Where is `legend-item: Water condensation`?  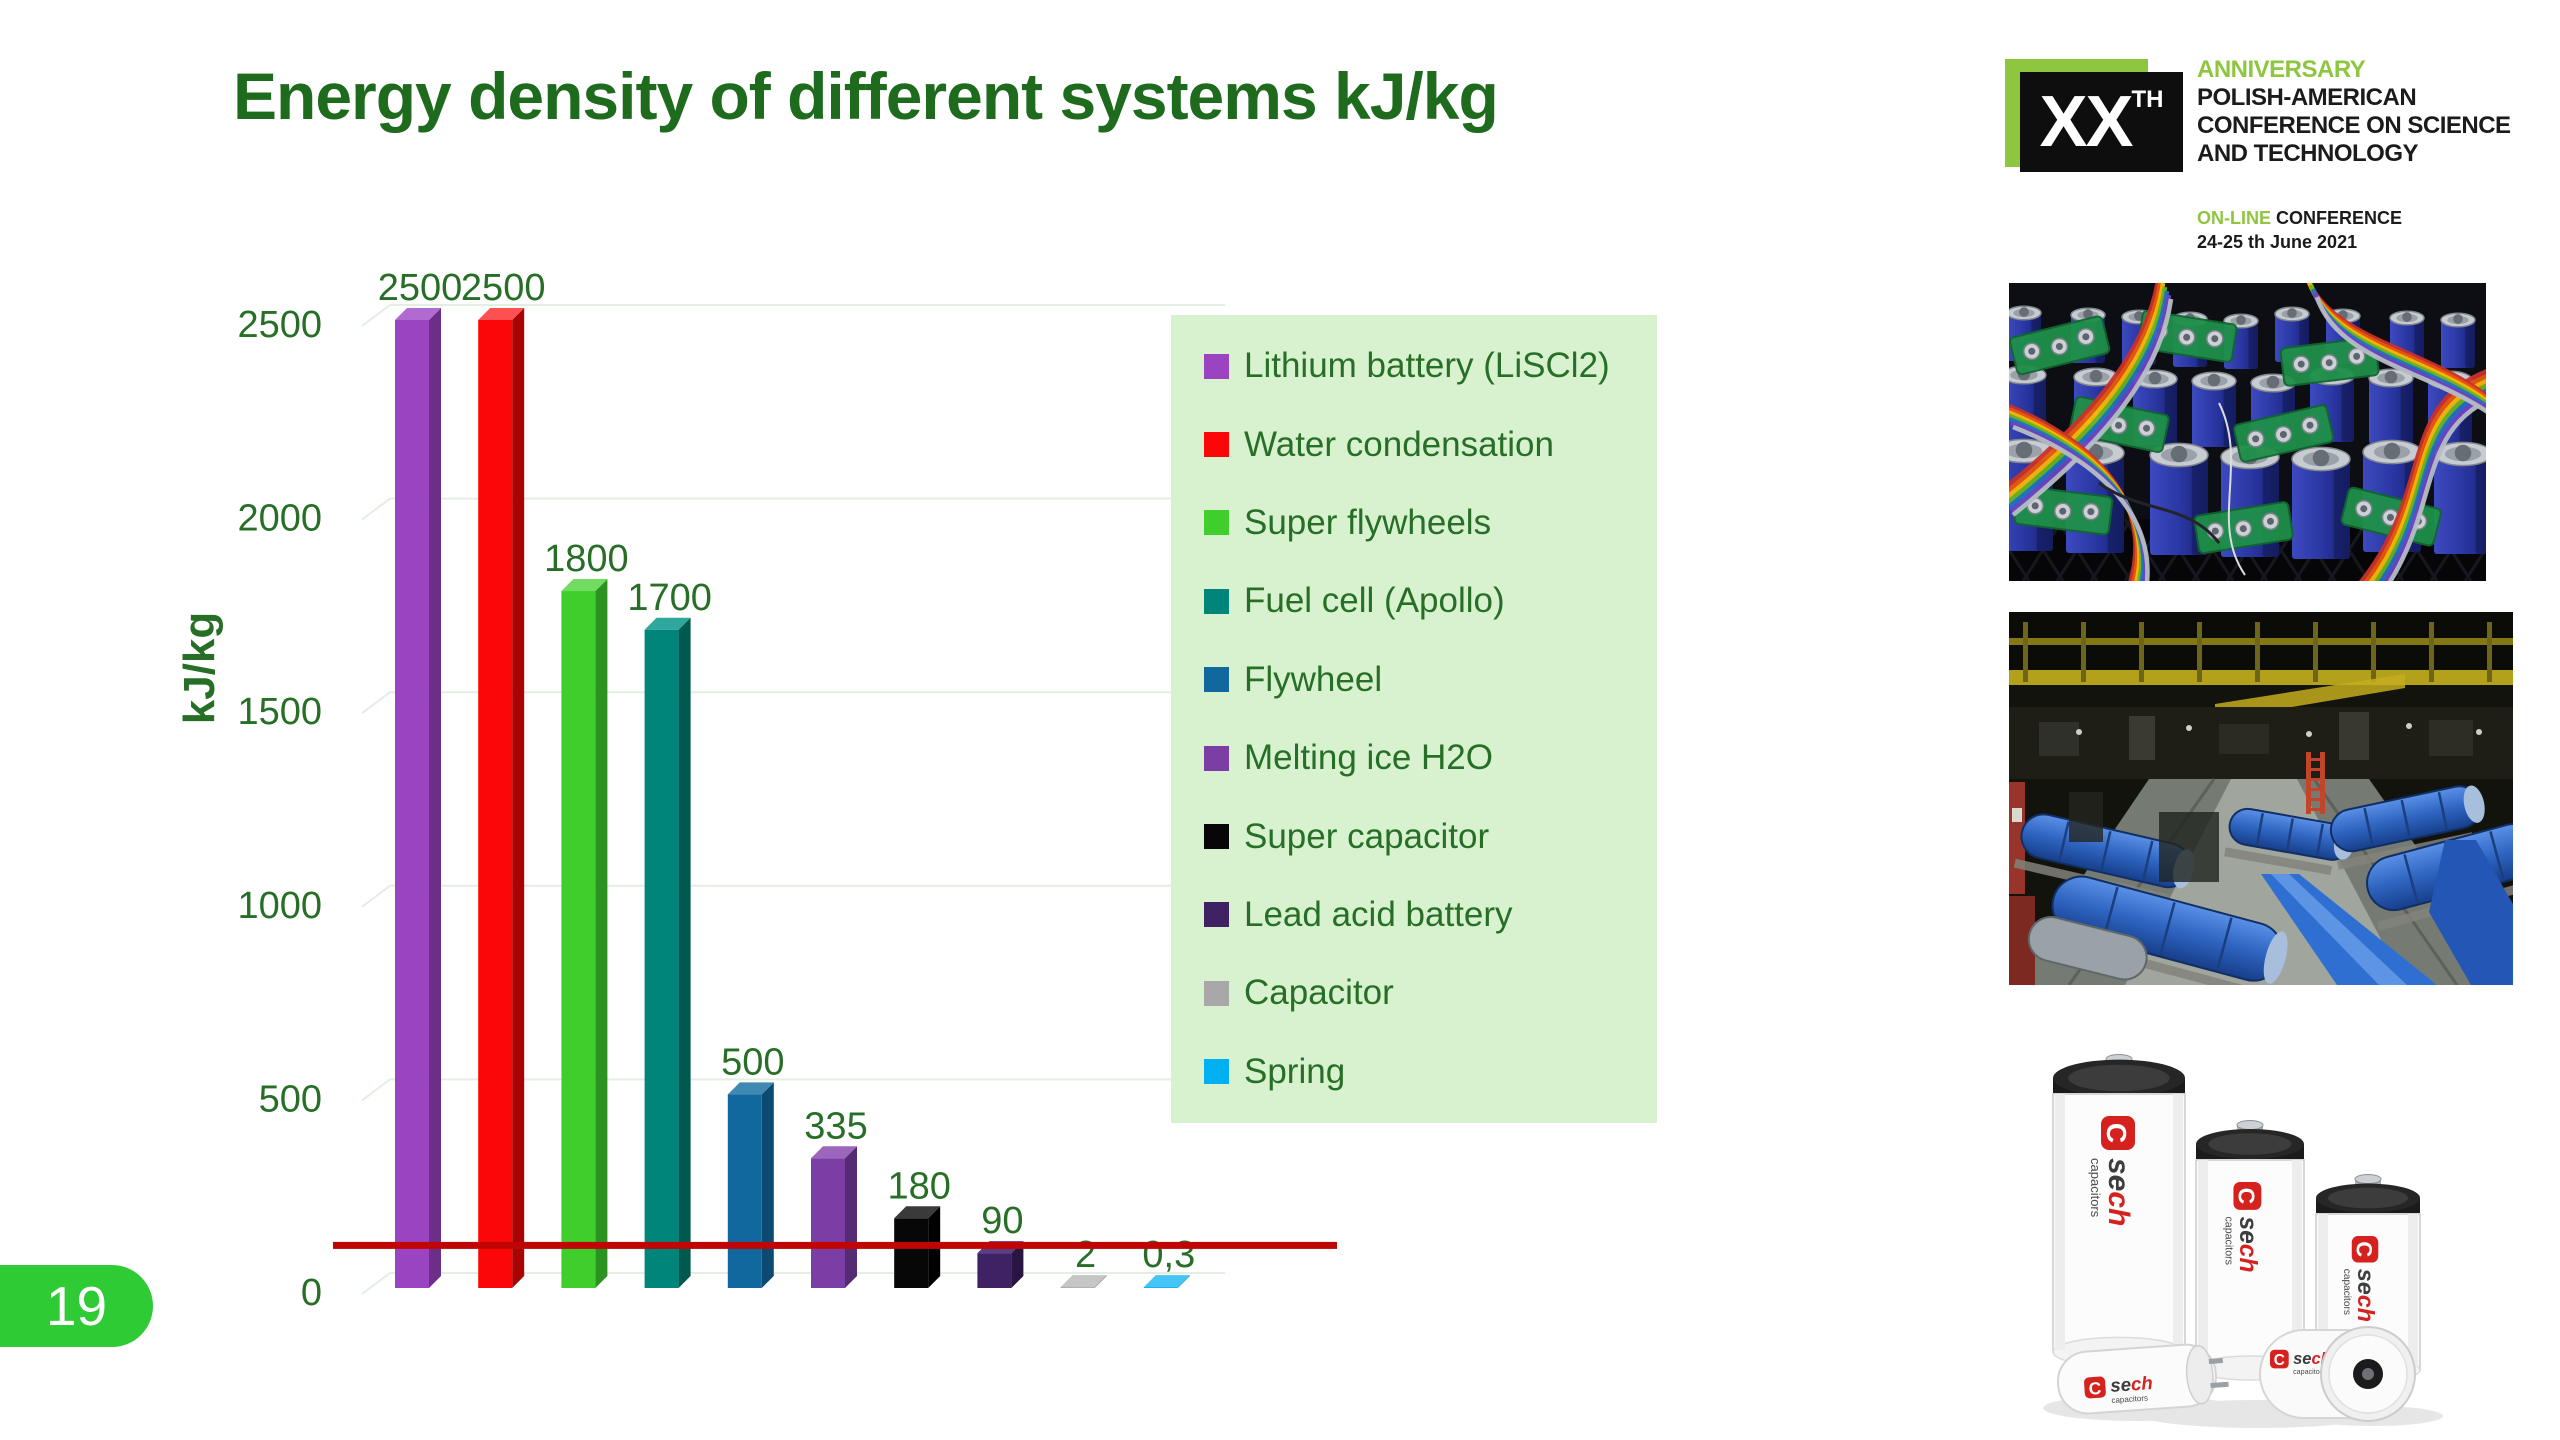 legend-item: Water condensation is located at coordinates (1430, 445).